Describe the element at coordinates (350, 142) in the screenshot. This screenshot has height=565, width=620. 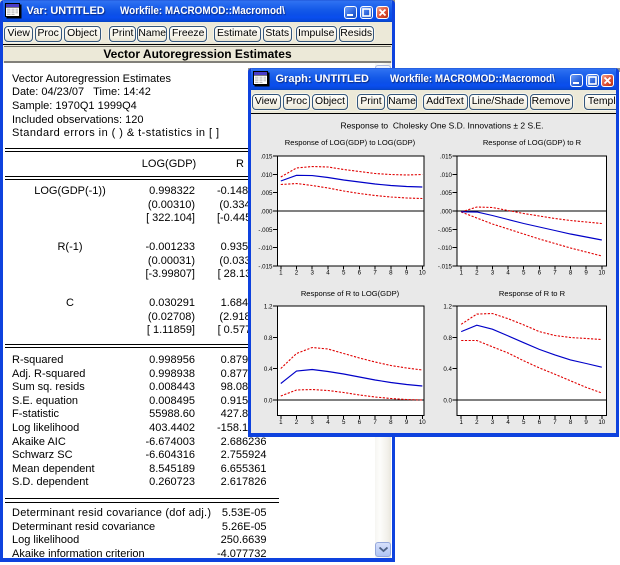
I see `svg-text:Response of LOG(GDP) to LOG(GD: Response of LOG(GDP) to LOG(GDP)` at that location.